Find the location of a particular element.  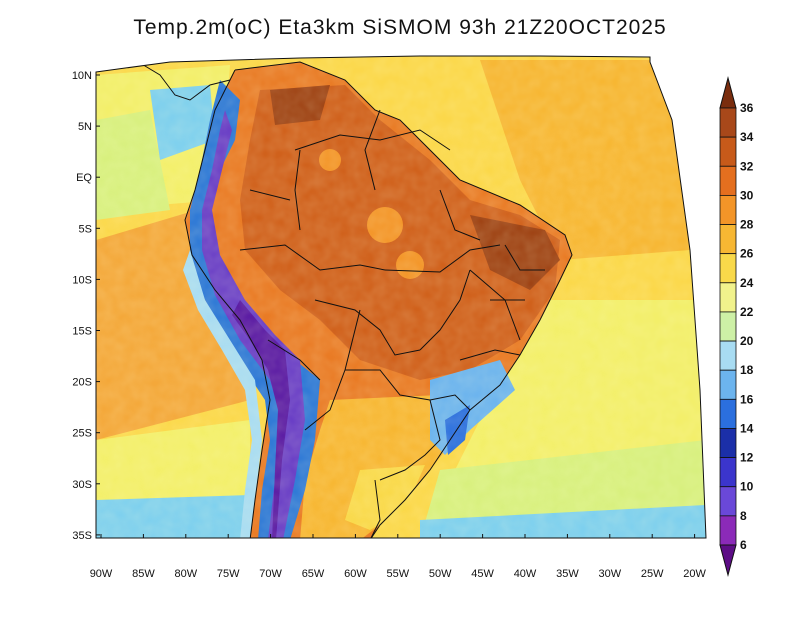

lon-tick-label: 55W is located at coordinates (397, 574).